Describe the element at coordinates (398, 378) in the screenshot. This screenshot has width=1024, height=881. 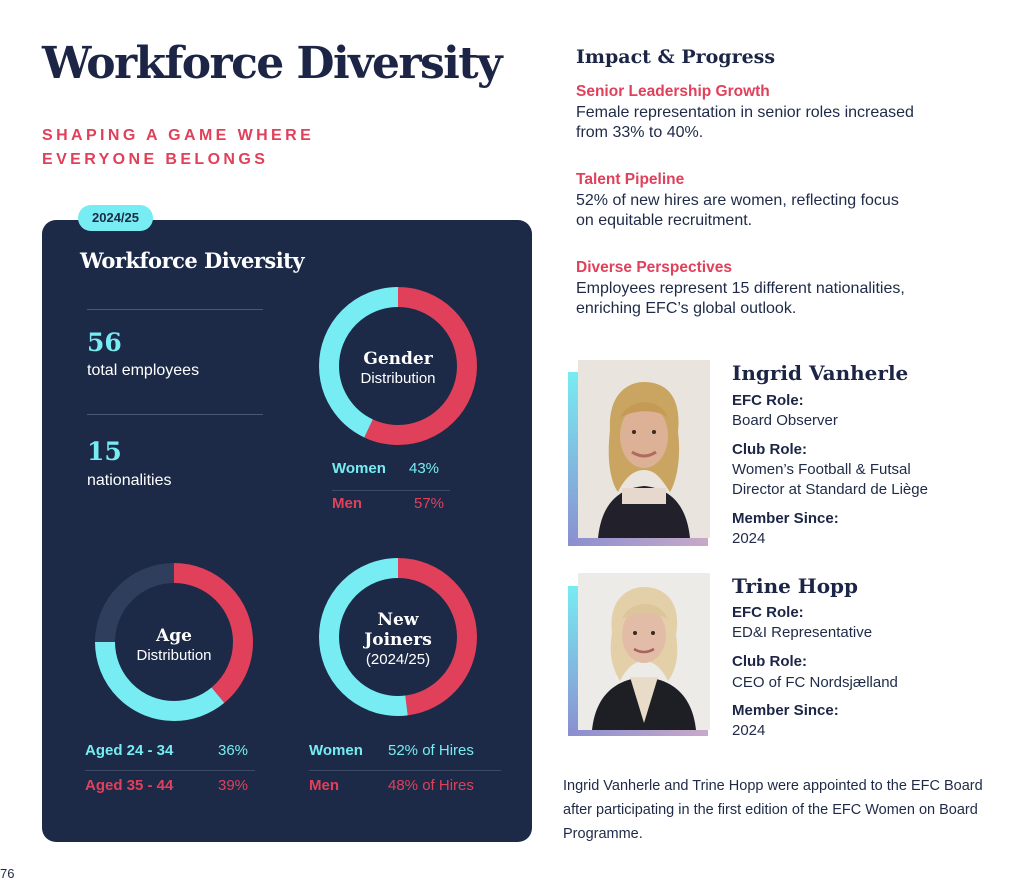
I see `gender-chart-subtitle: Distribution` at that location.